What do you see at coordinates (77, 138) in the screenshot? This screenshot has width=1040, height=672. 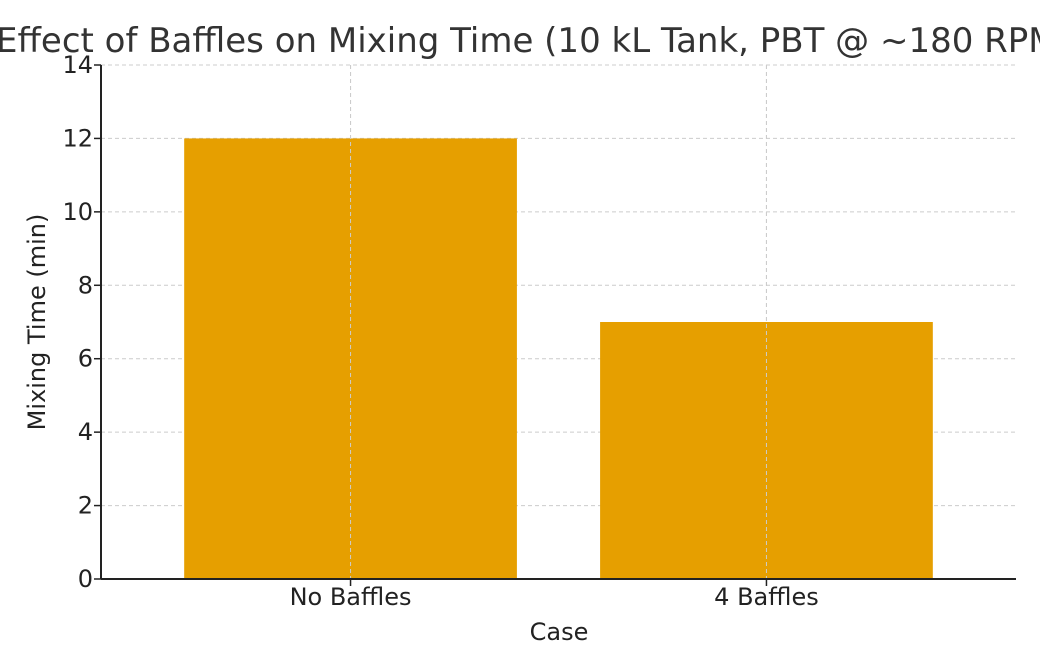 I see `y-tick-label: 12` at bounding box center [77, 138].